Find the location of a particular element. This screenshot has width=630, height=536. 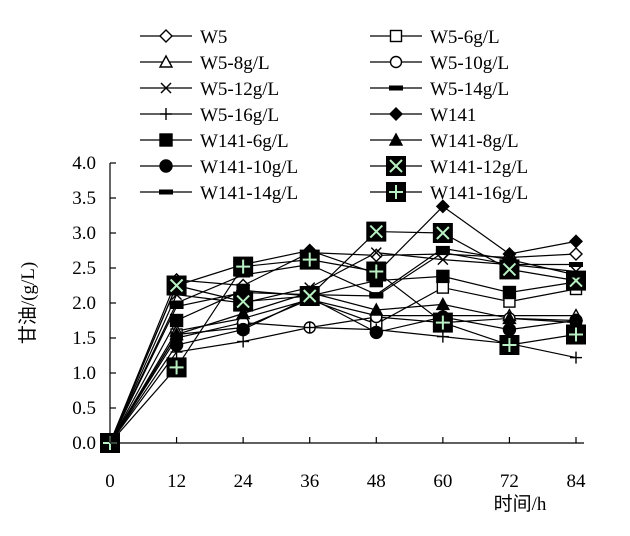

legend-label: W141 is located at coordinates (453, 115).